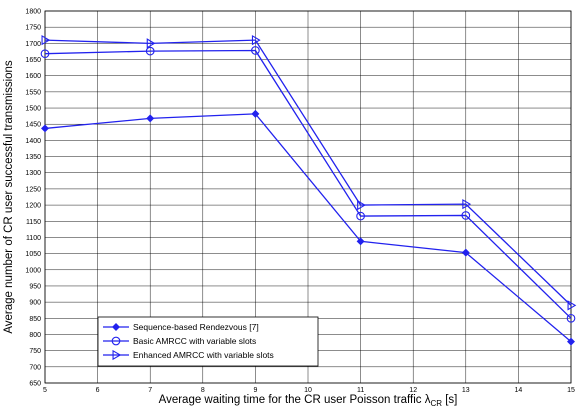  Describe the element at coordinates (98, 390) in the screenshot. I see `x-tick-label: 6` at that location.